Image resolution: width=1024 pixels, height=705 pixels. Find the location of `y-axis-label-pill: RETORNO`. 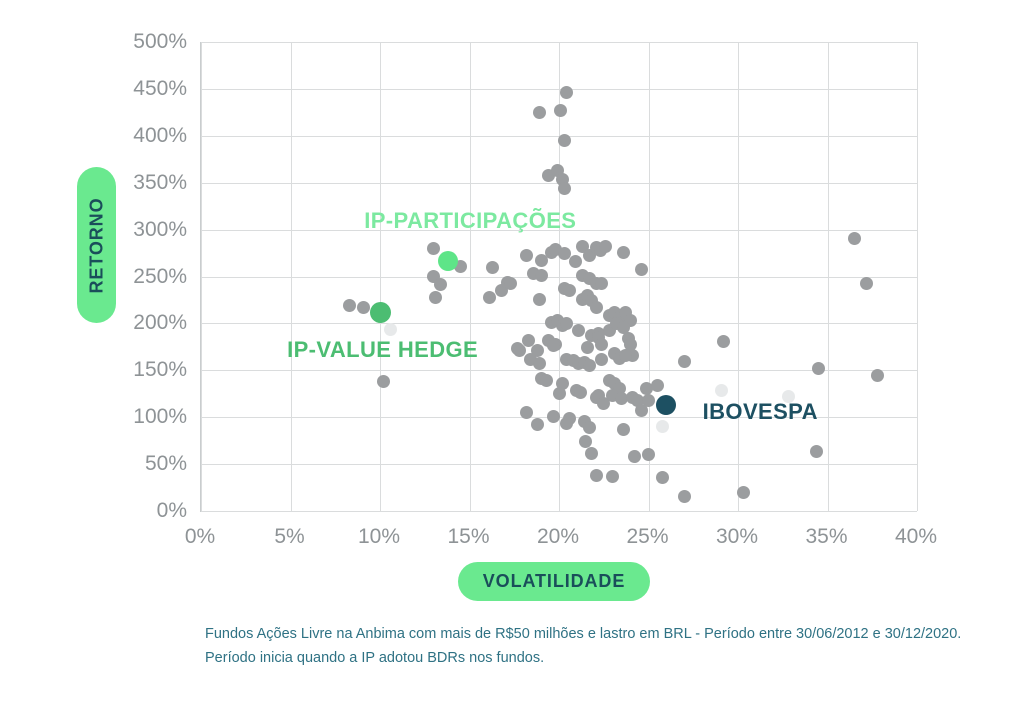

y-axis-label-pill: RETORNO is located at coordinates (96, 245).